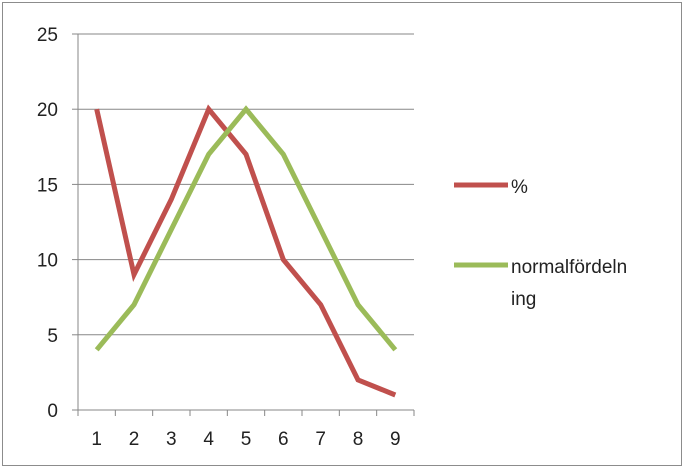  What do you see at coordinates (171, 439) in the screenshot?
I see `x-tick-label-3: 3` at bounding box center [171, 439].